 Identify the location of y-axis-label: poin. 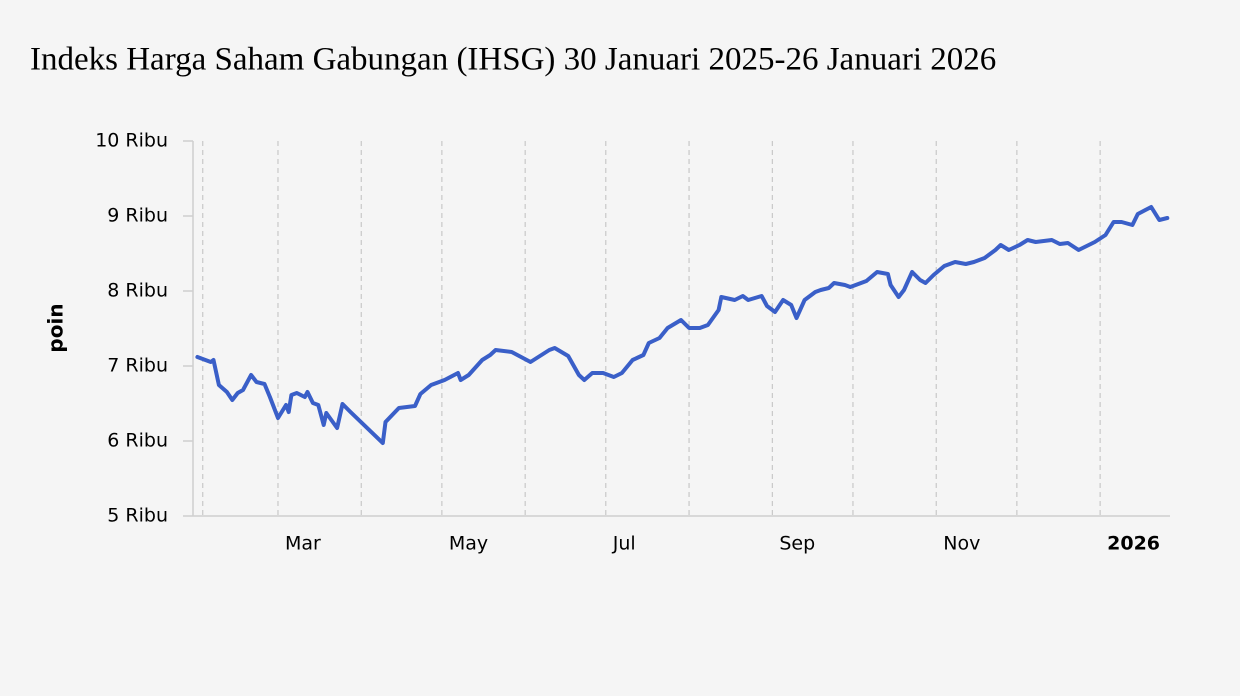
(56, 327).